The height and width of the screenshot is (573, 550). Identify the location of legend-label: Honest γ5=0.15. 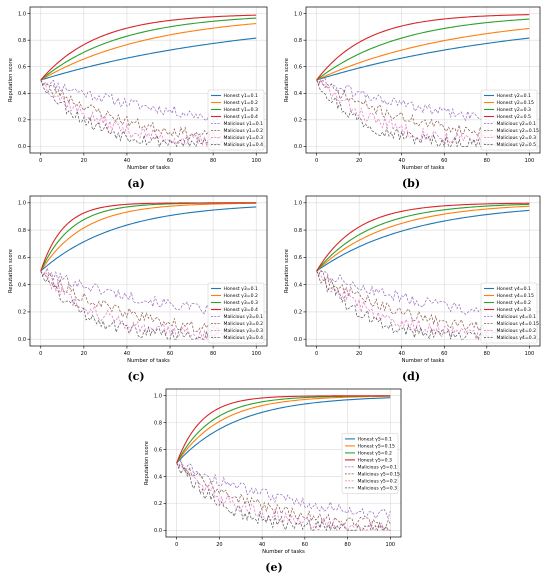
(376, 447).